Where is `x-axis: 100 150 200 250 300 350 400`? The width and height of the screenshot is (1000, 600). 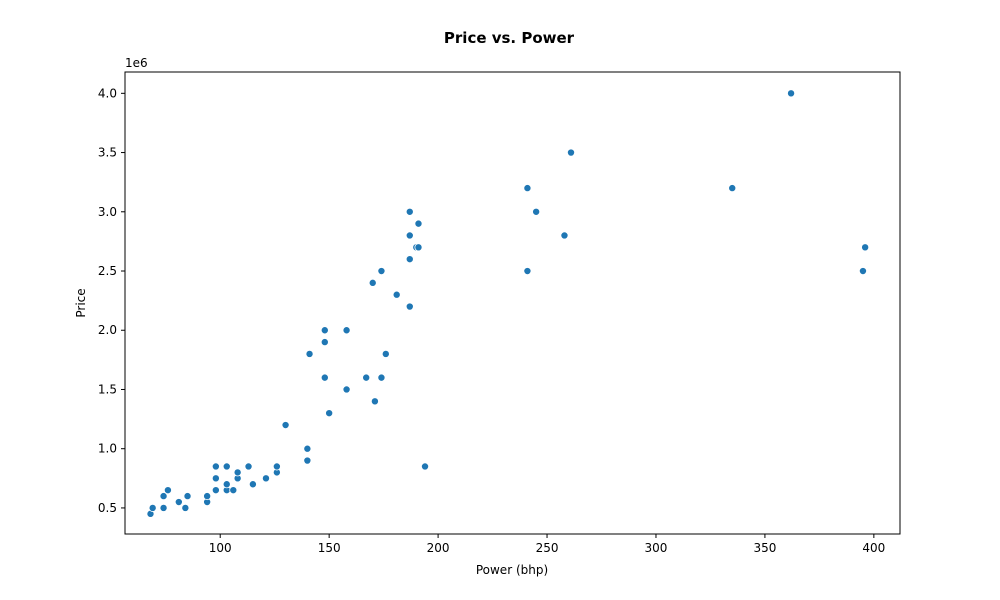
x-axis: 100 150 200 250 300 350 400 is located at coordinates (547, 544).